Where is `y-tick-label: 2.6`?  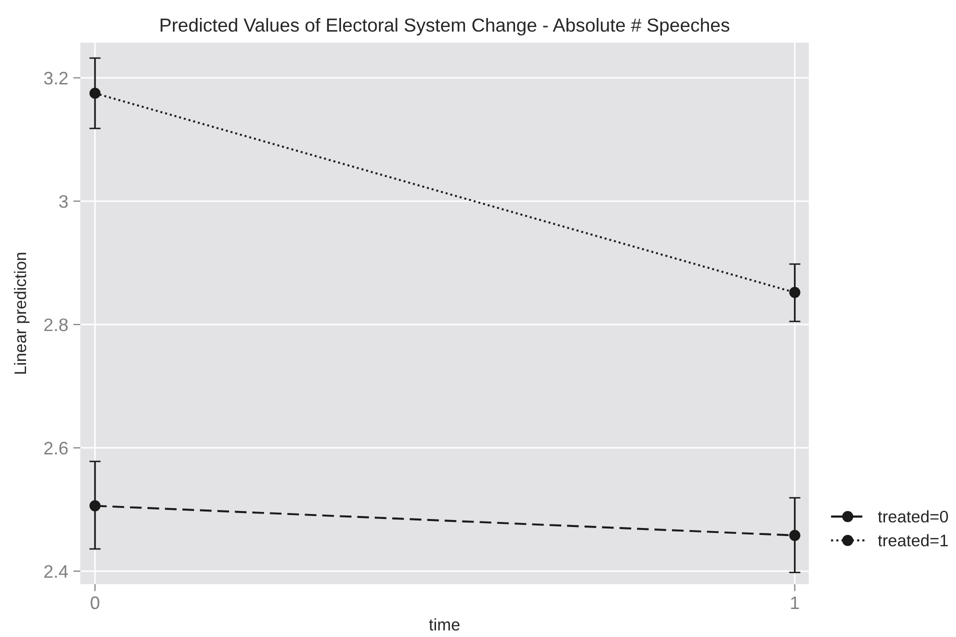 y-tick-label: 2.6 is located at coordinates (56, 448).